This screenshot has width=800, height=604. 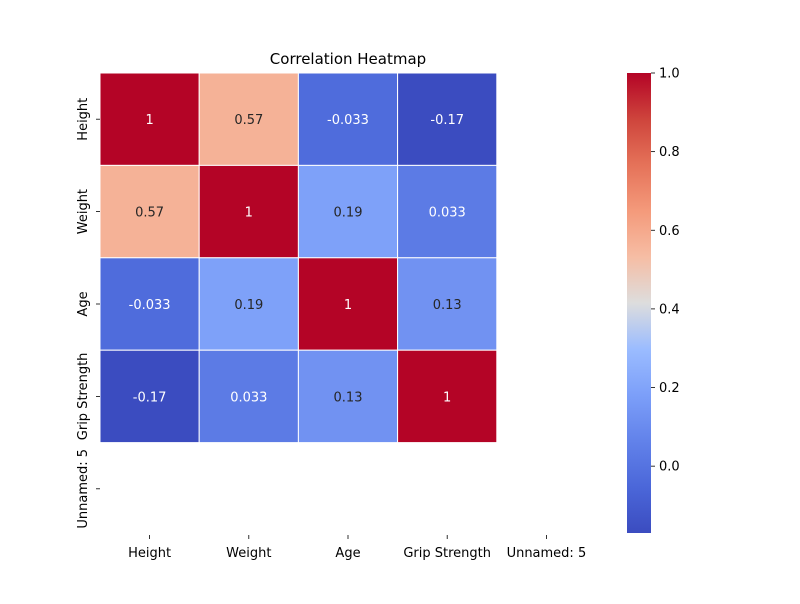 I want to click on colorbar-tick-label: 0.6, so click(x=669, y=231).